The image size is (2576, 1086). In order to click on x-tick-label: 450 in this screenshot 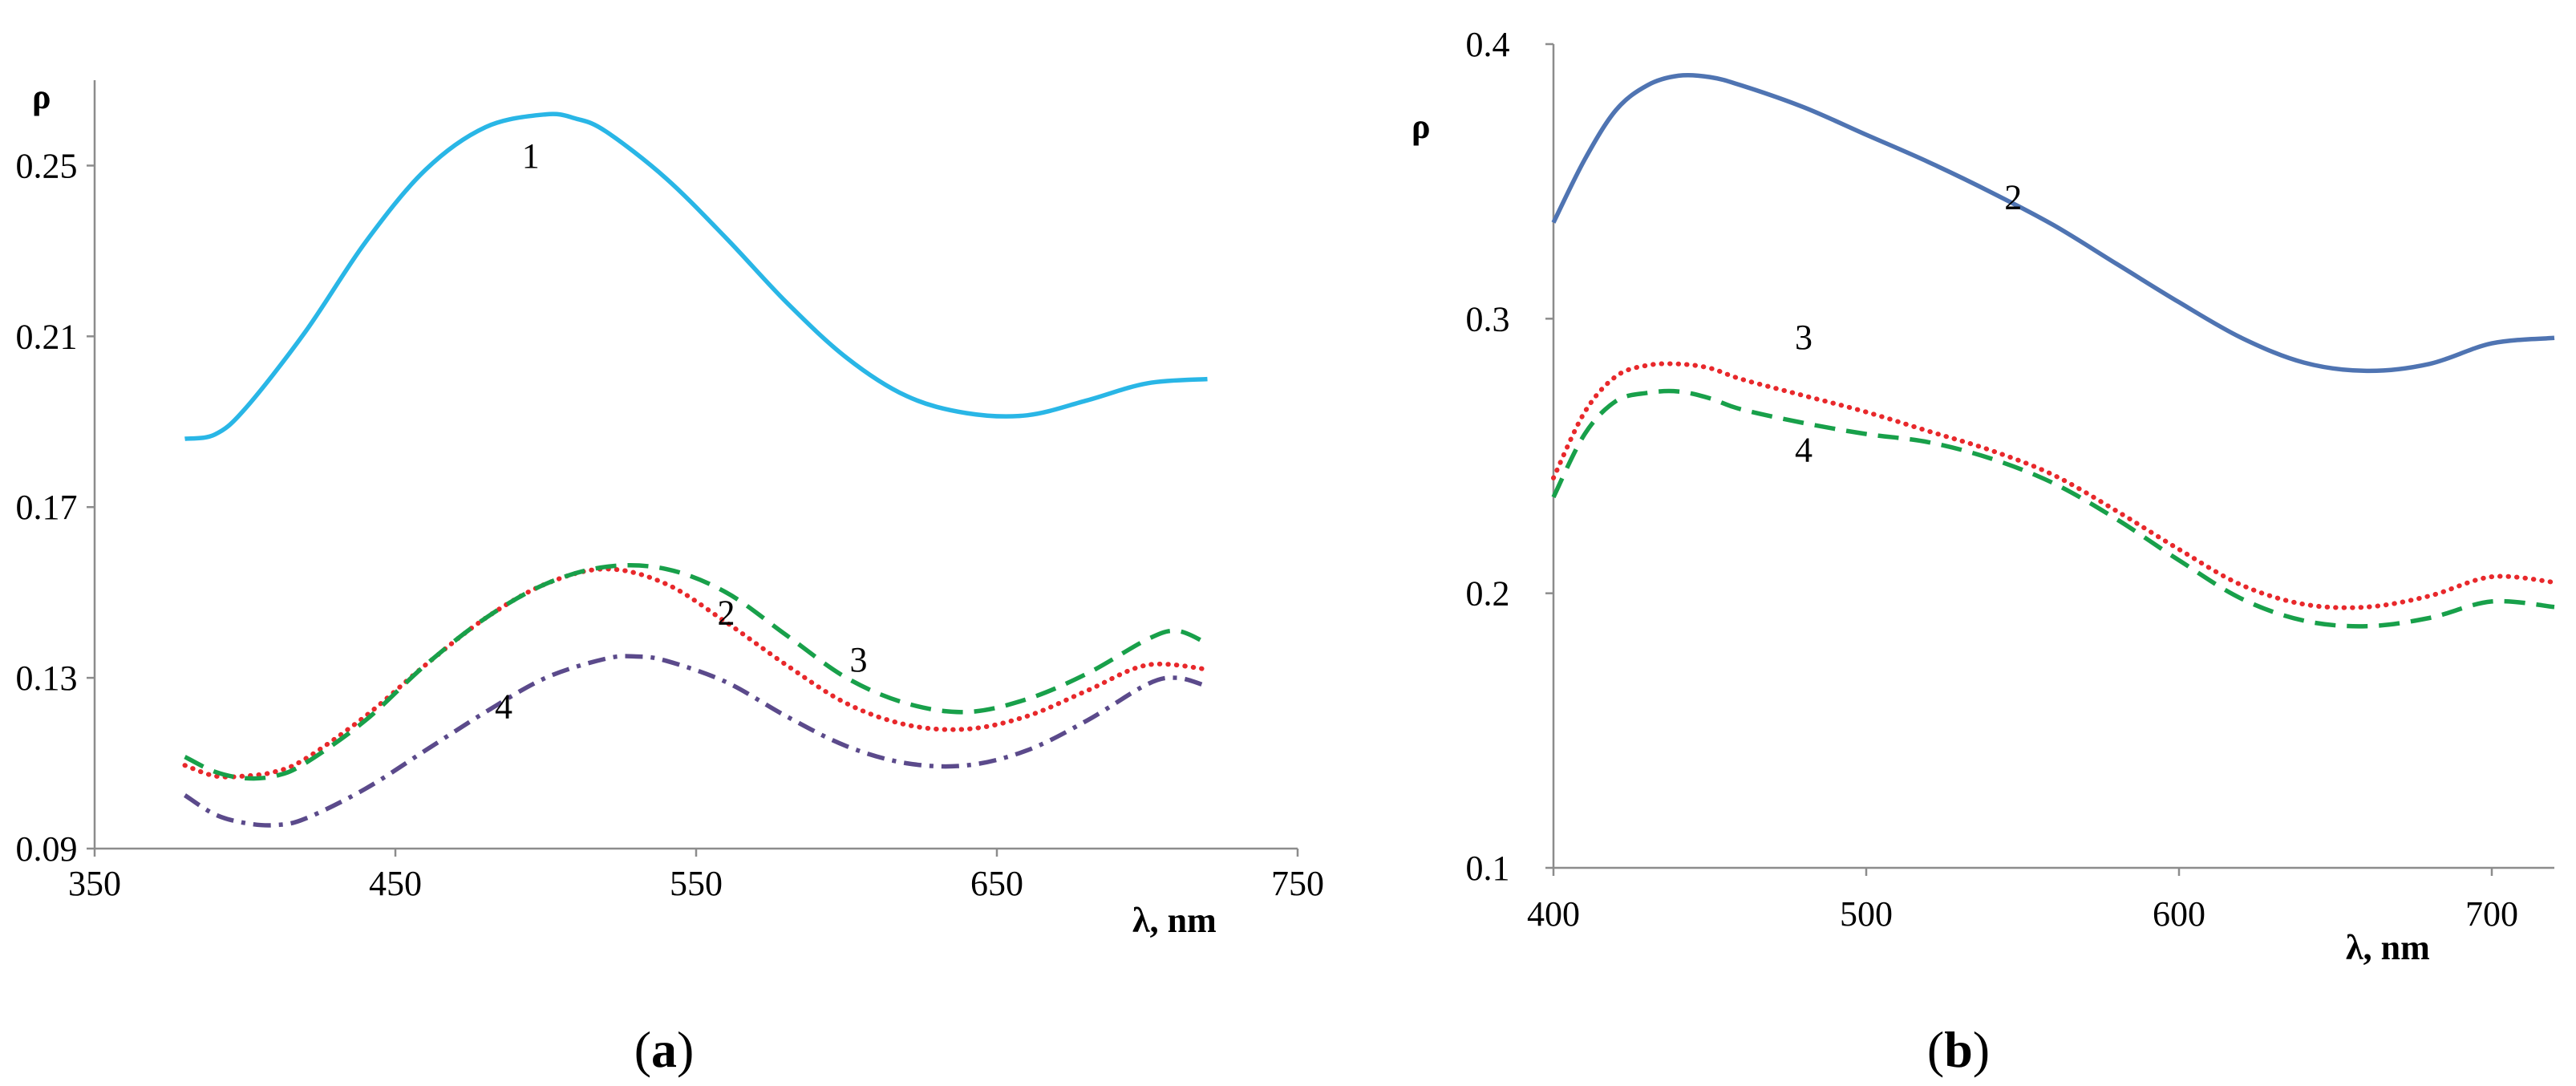, I will do `click(395, 883)`.